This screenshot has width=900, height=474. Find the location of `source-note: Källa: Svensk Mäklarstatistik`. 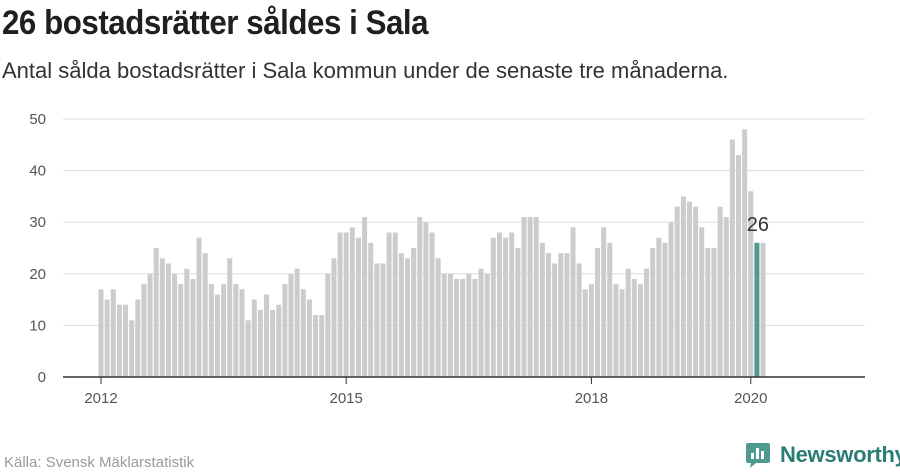

source-note: Källa: Svensk Mäklarstatistik is located at coordinates (99, 462).